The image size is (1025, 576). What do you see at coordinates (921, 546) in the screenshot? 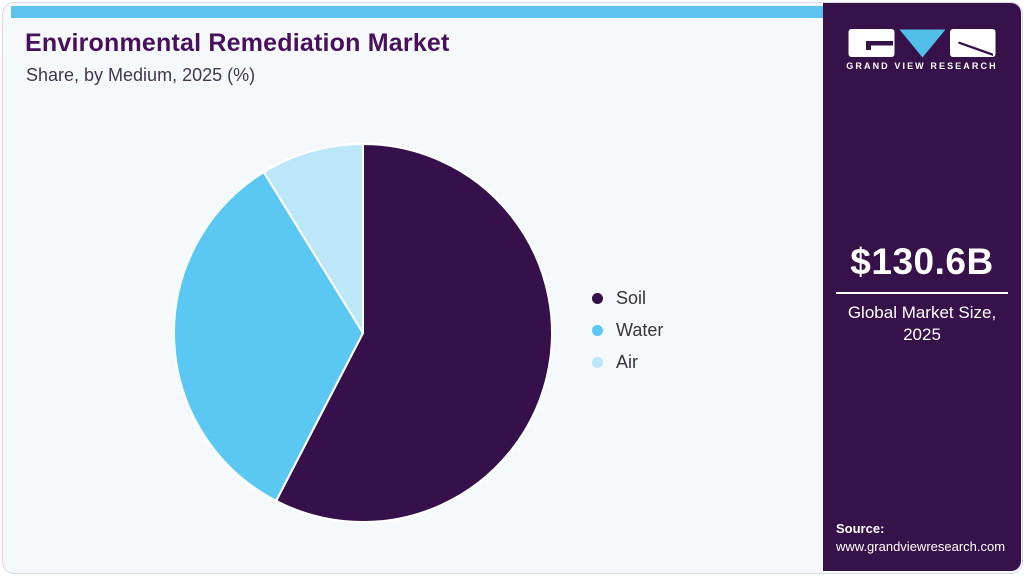
I see `source-url: www.grandviewresearch.com` at bounding box center [921, 546].